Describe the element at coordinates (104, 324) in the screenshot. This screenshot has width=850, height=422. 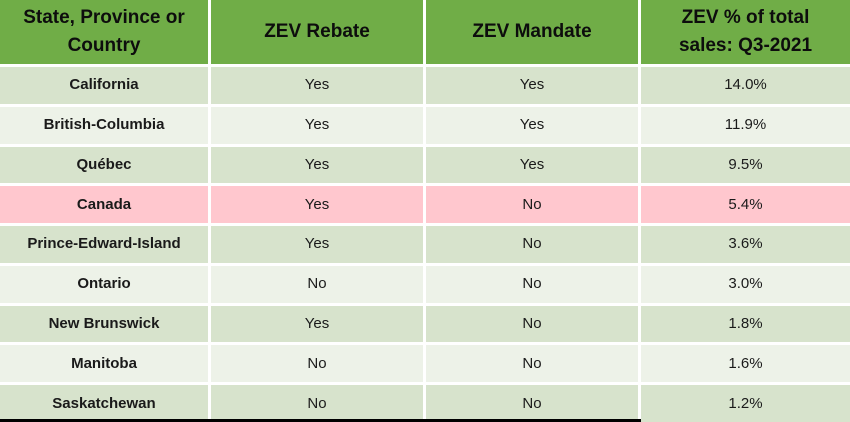
I see `region-cell: New Brunswick` at that location.